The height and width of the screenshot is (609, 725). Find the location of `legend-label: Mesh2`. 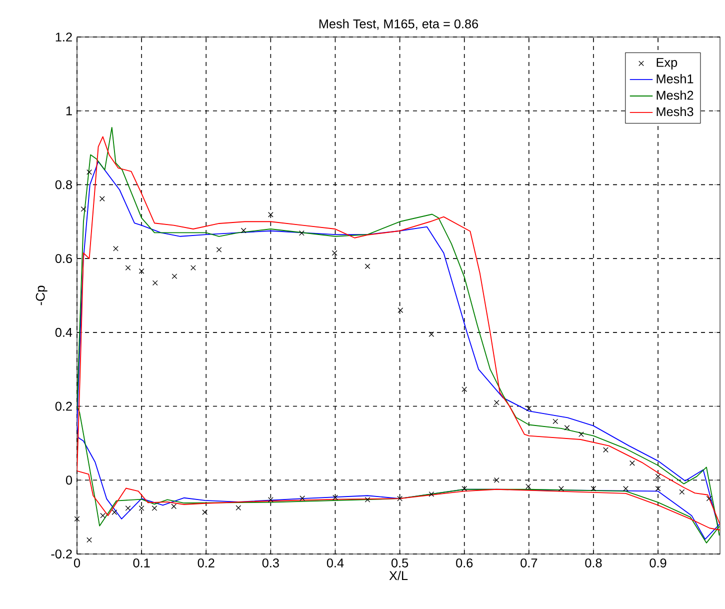

legend-label: Mesh2 is located at coordinates (675, 95).